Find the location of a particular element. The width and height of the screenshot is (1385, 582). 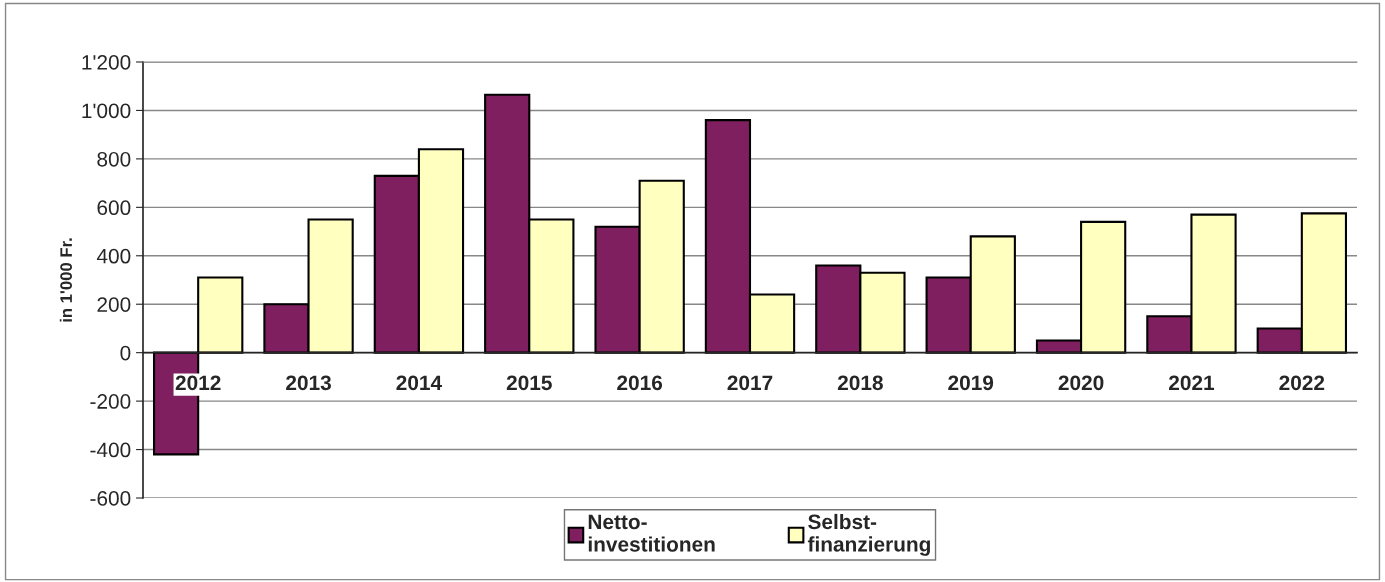

x-tick-label: 2018 is located at coordinates (860, 383).